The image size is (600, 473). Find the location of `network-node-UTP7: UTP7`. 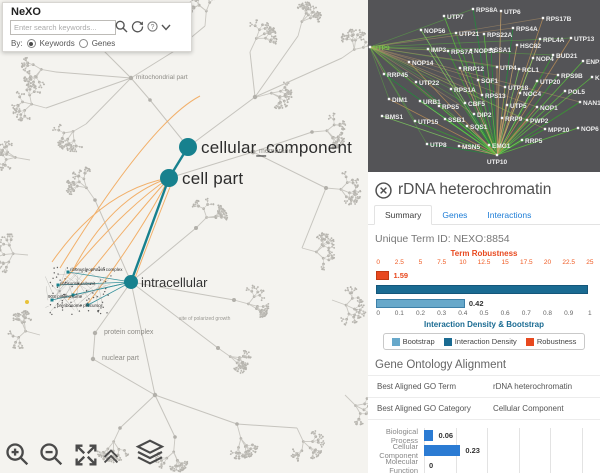

network-node-UTP7: UTP7 is located at coordinates (453, 17).